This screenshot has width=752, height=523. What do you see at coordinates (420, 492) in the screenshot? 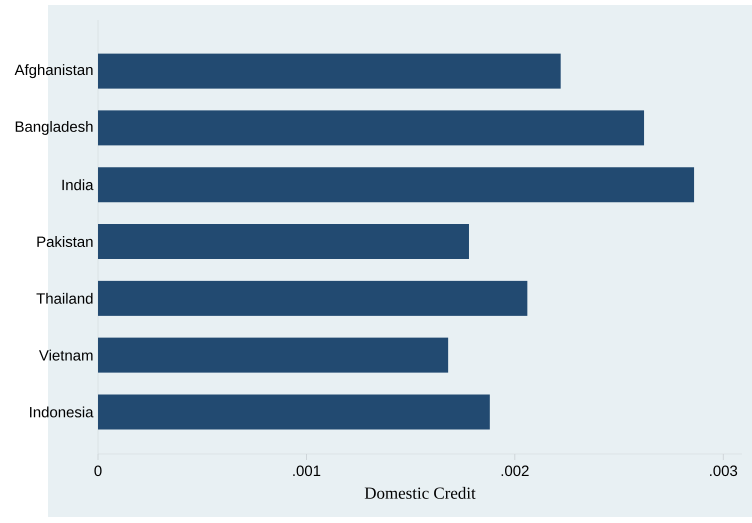
I see `x-axis-title: Domestic Credit` at bounding box center [420, 492].